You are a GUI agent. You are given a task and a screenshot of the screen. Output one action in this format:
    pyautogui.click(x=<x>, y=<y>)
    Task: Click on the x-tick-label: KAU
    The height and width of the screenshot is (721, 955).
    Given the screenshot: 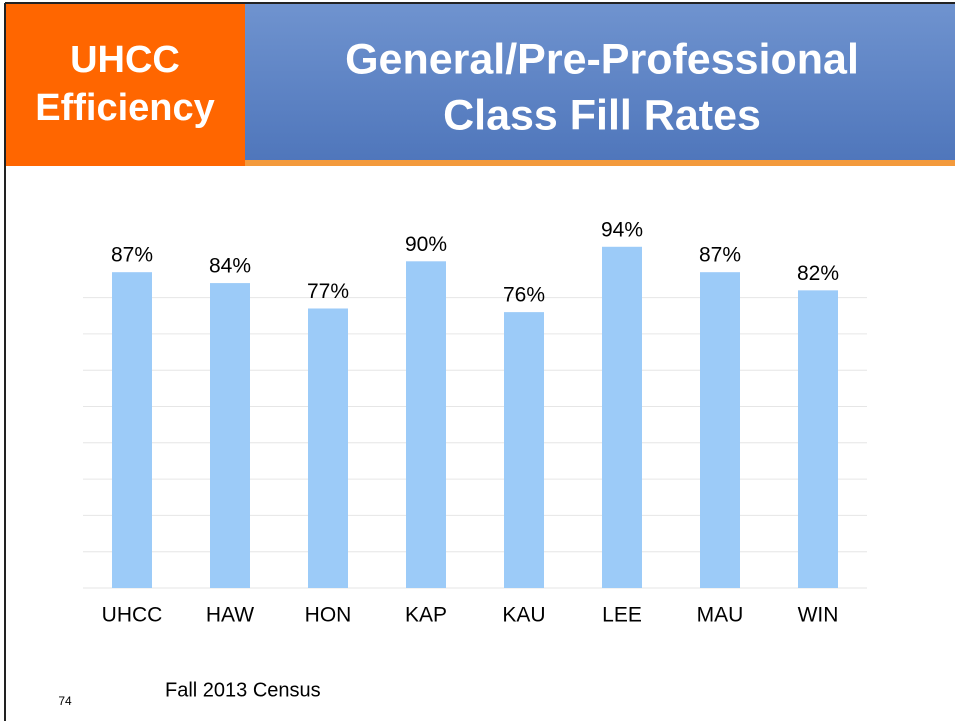 What is the action you would take?
    pyautogui.click(x=523, y=615)
    